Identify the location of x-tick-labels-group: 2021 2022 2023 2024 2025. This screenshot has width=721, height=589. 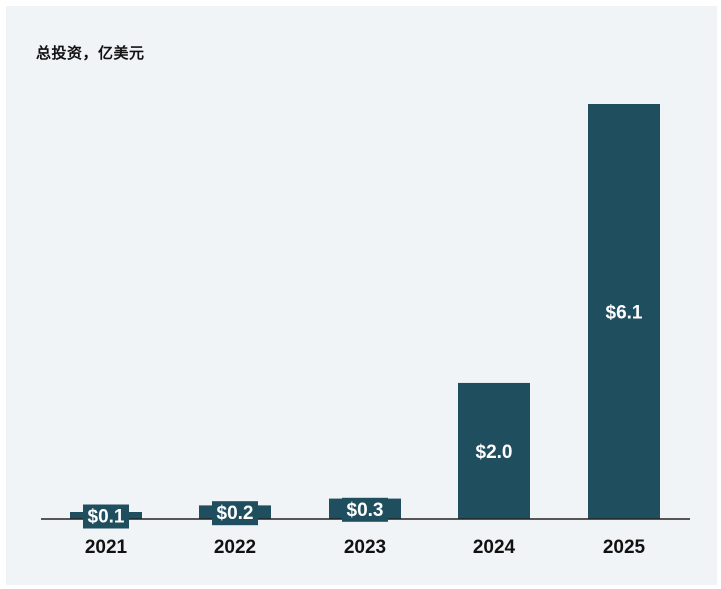
(365, 547).